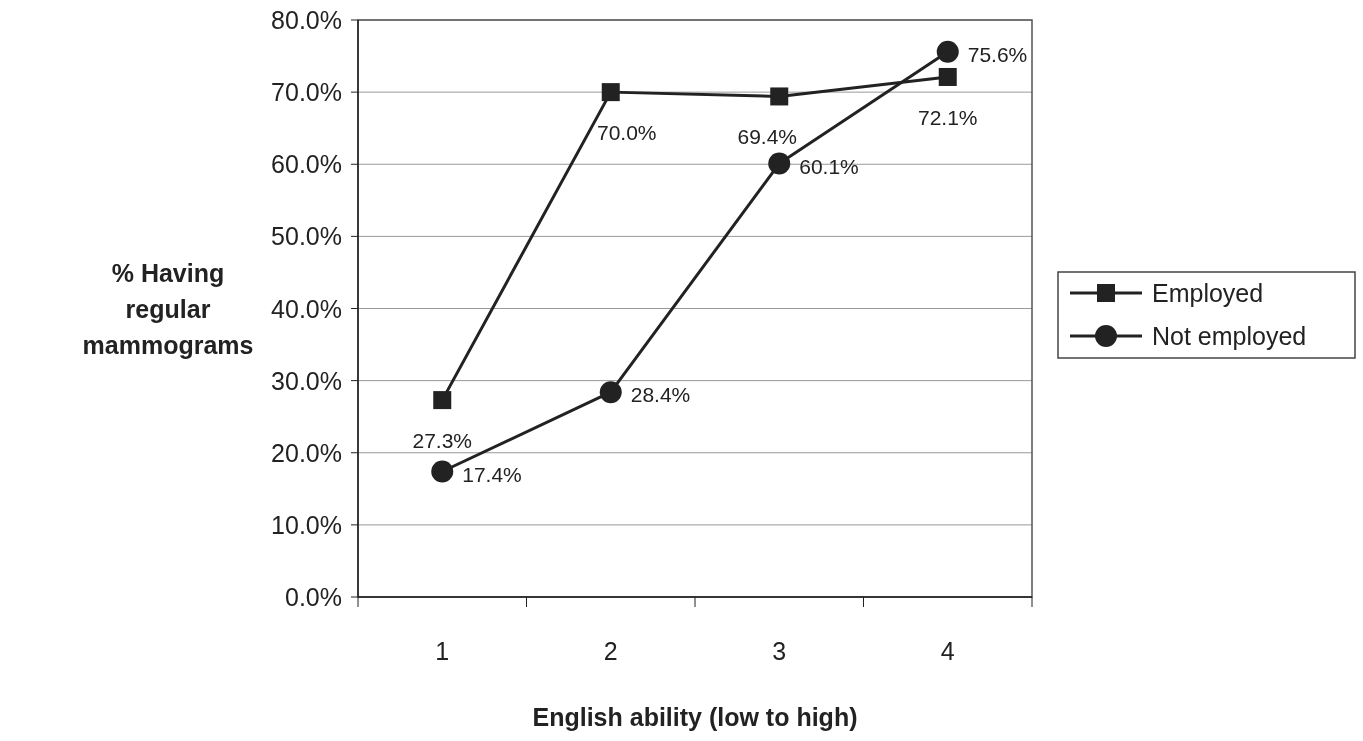  What do you see at coordinates (997, 54) in the screenshot?
I see `data-label: 75.6%` at bounding box center [997, 54].